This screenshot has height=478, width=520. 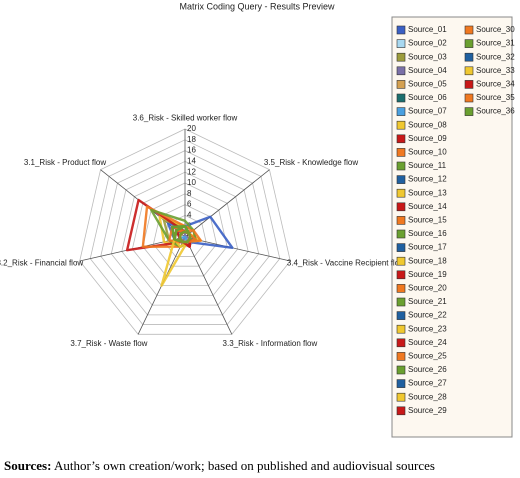 I want to click on legend-label: Source_15, so click(x=427, y=220).